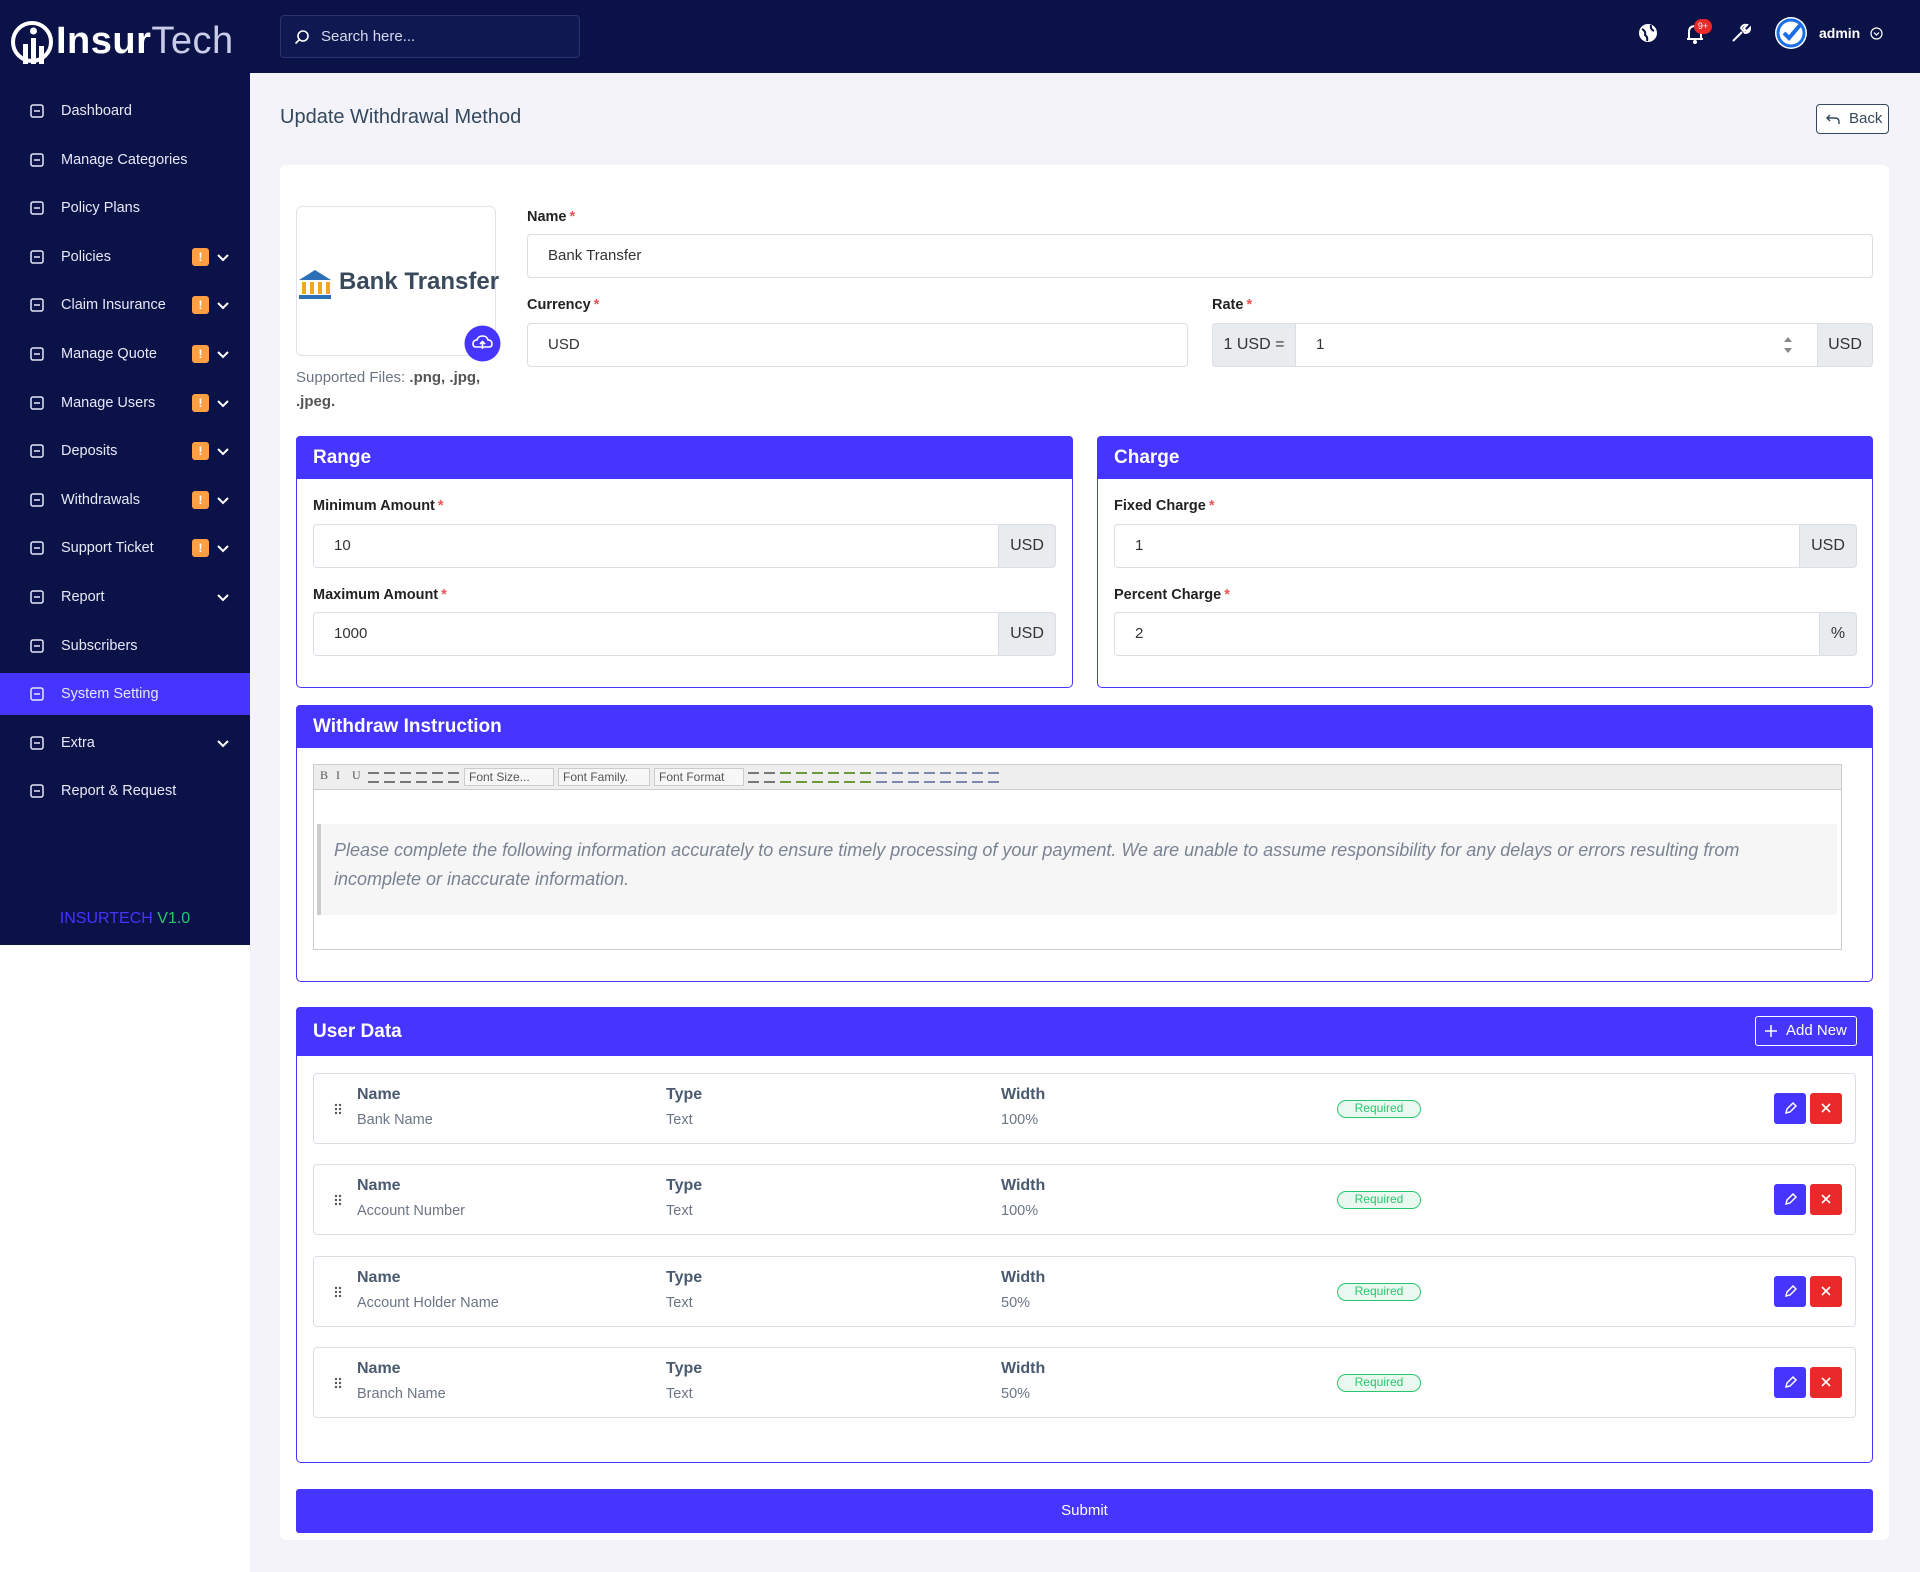 This screenshot has width=1920, height=1572. Describe the element at coordinates (1467, 634) in the screenshot. I see `percent-input: 2` at that location.